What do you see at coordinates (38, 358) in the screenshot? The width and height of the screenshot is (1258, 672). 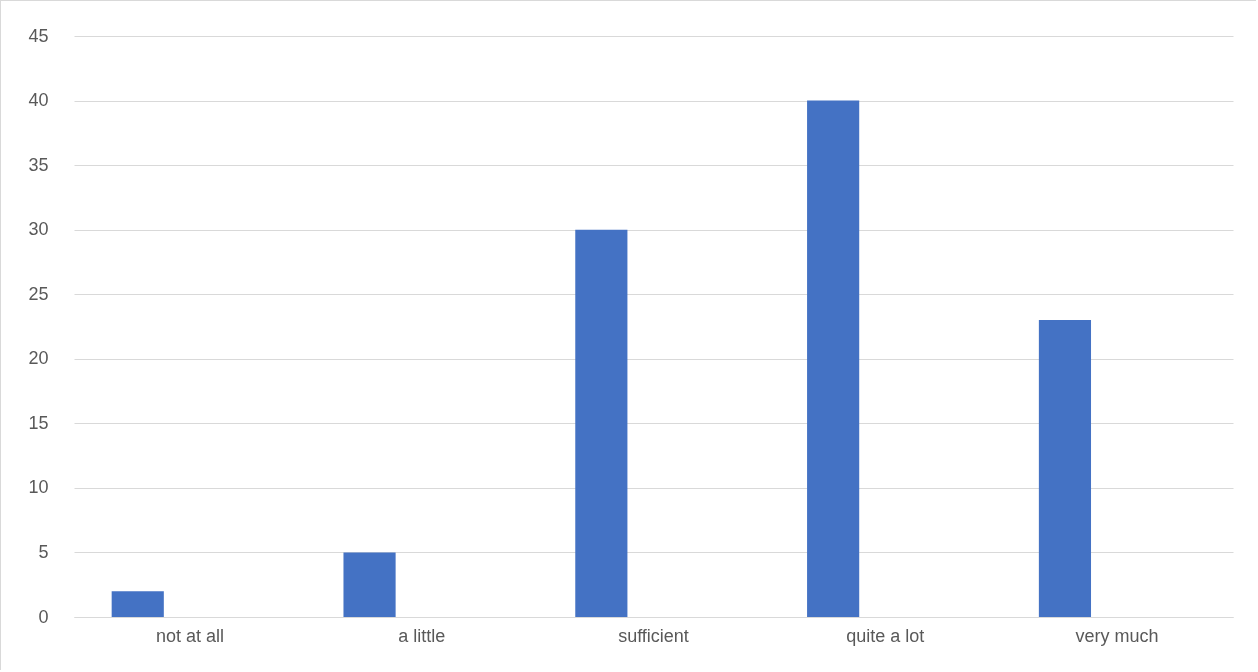 I see `y-tick-label: 20` at bounding box center [38, 358].